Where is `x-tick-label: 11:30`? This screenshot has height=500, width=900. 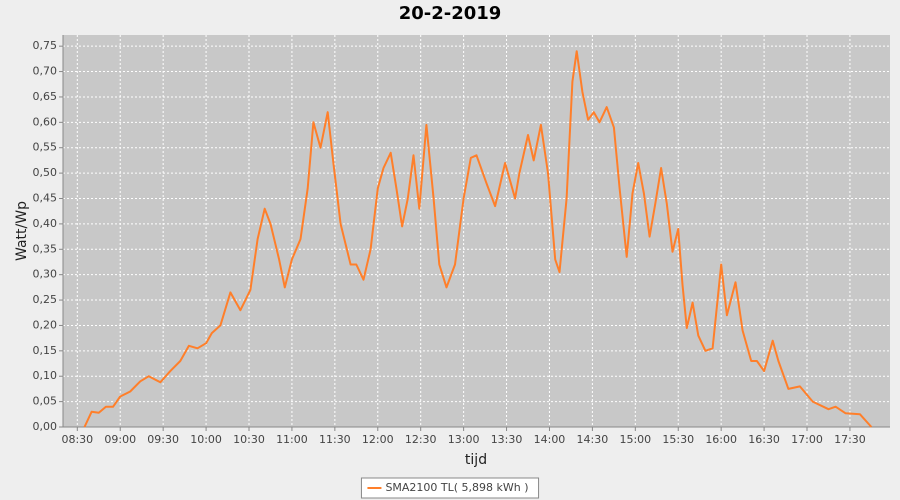 x-tick-label: 11:30 is located at coordinates (335, 439).